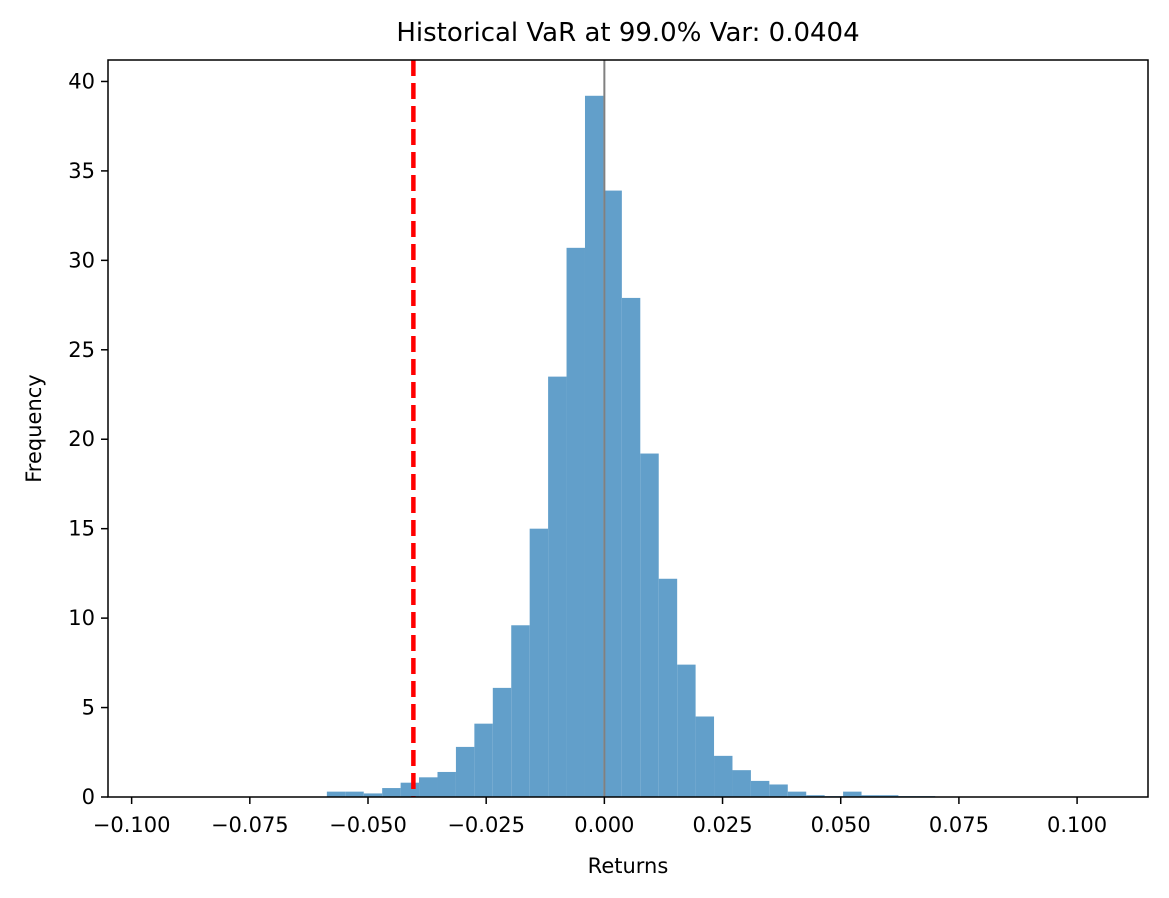 This screenshot has width=1169, height=898. Describe the element at coordinates (250, 825) in the screenshot. I see `x-tick-label: −0.075` at that location.